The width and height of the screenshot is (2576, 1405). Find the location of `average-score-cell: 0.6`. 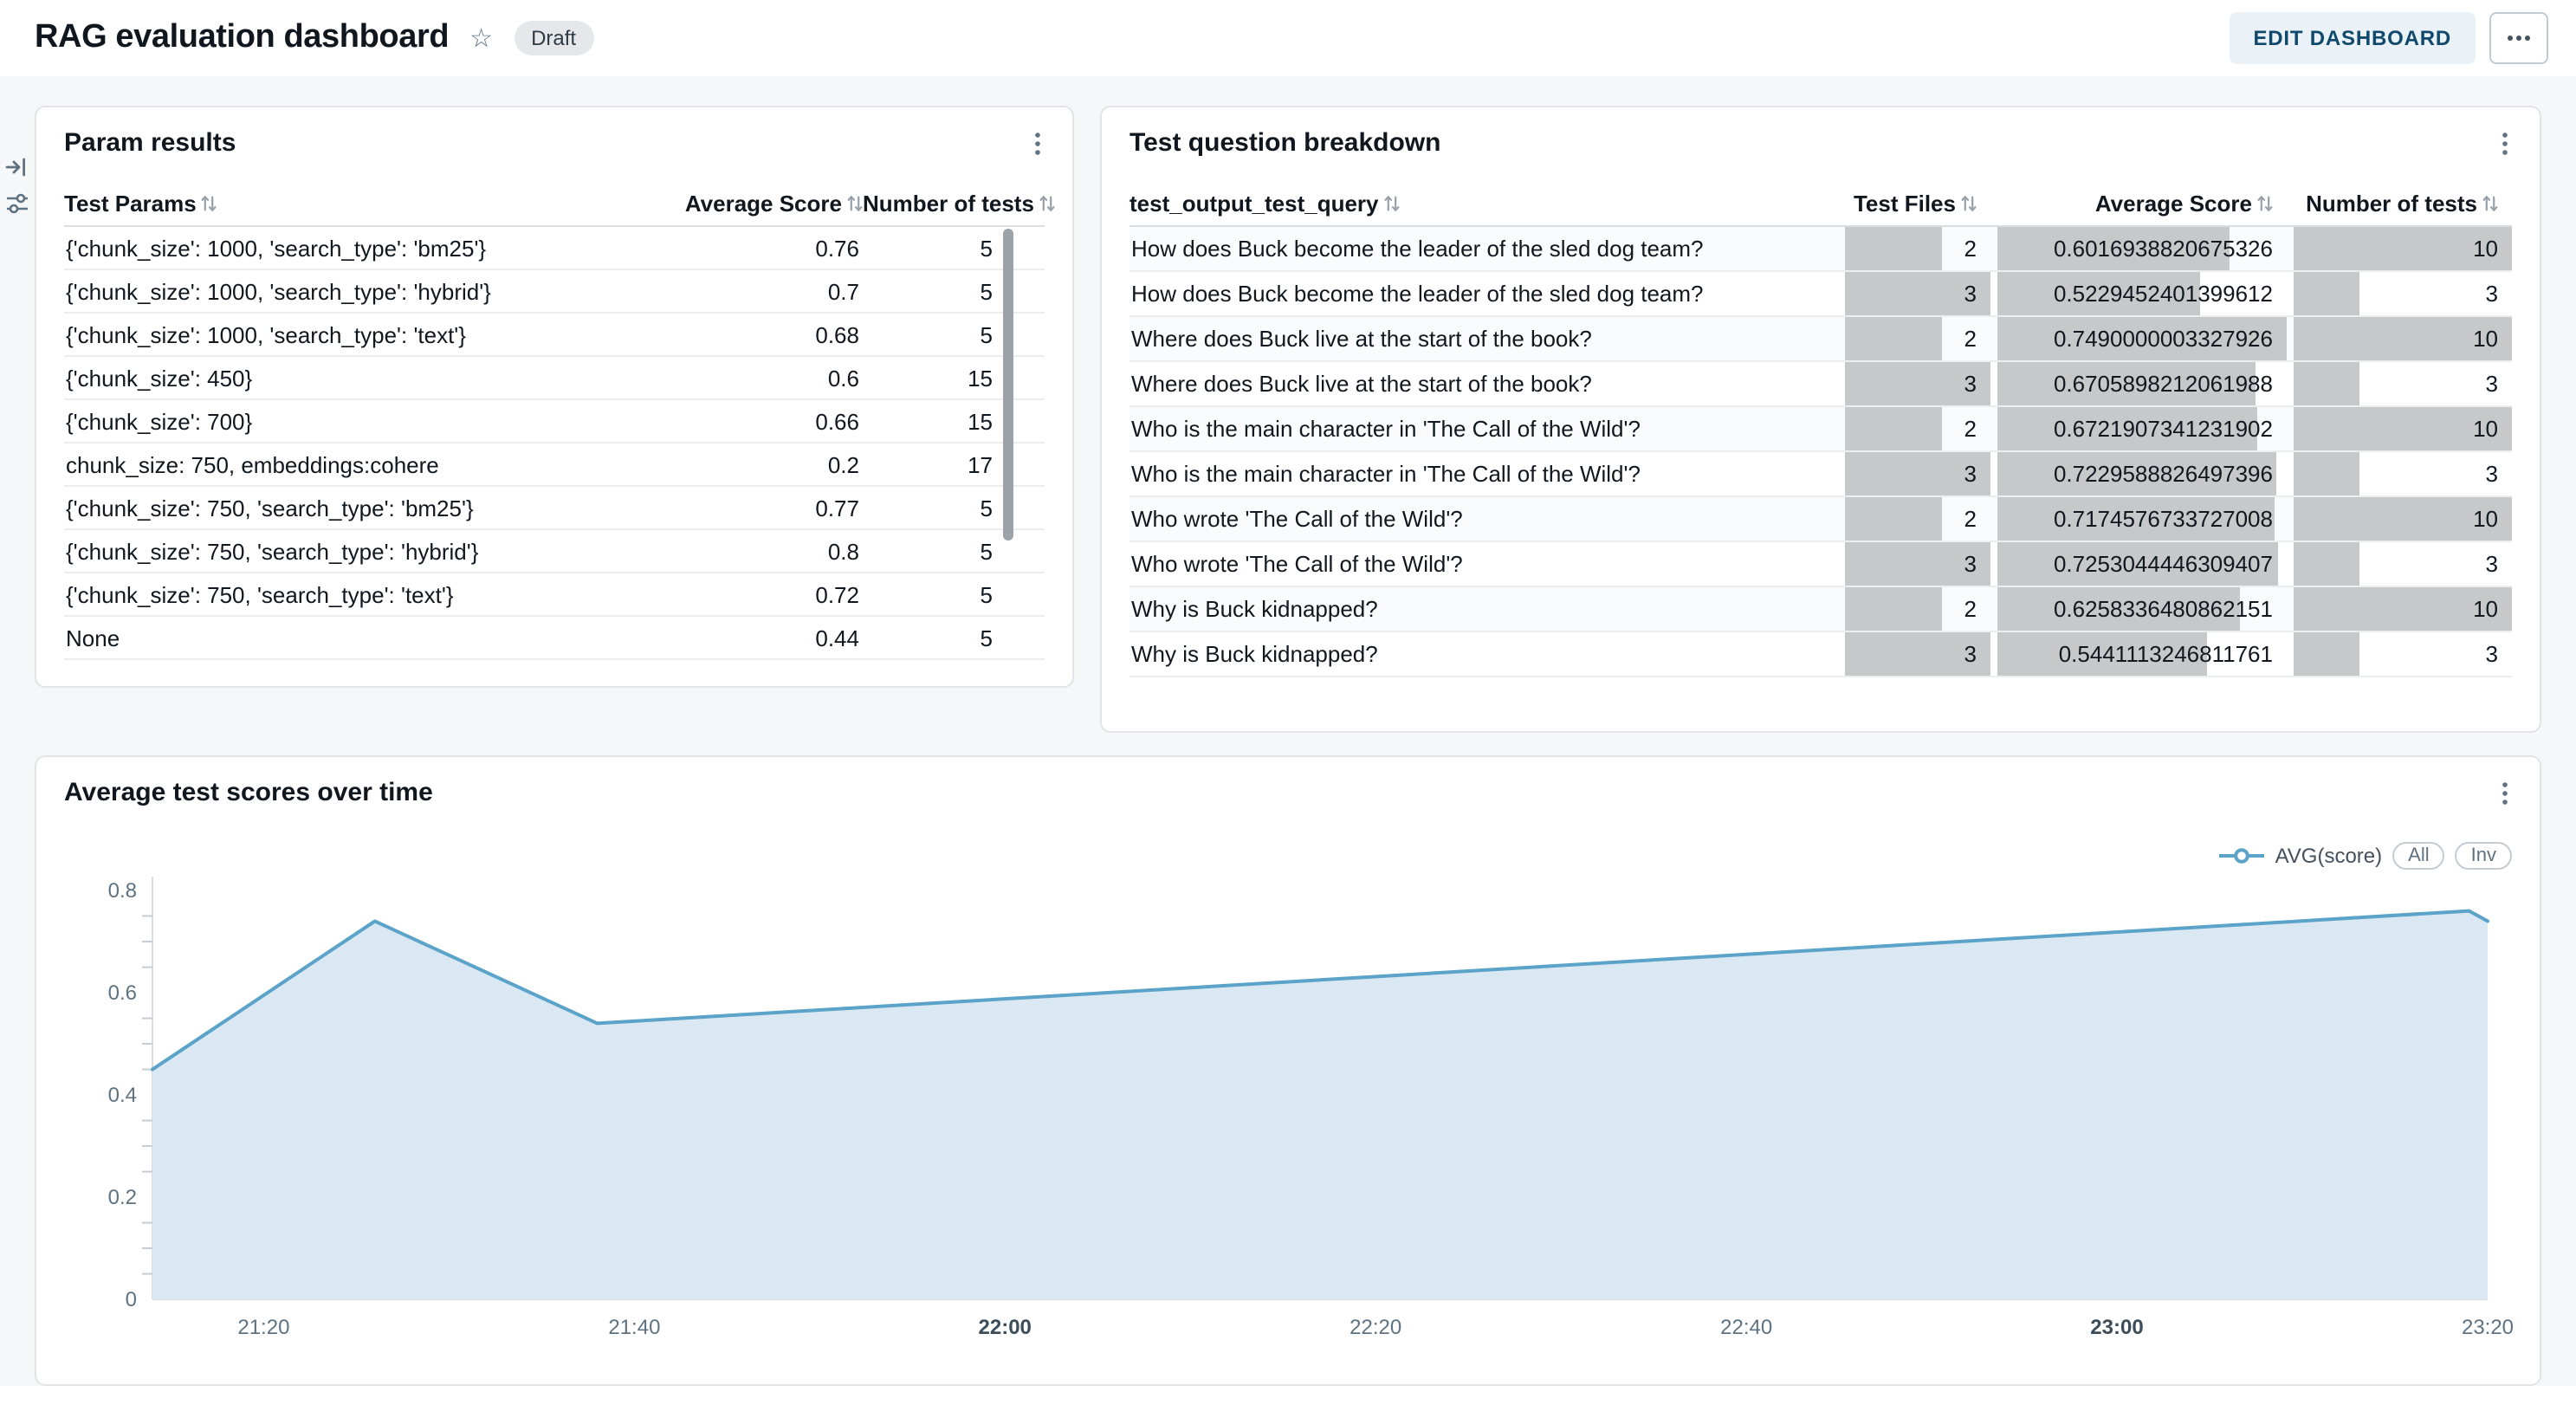

average-score-cell: 0.6 is located at coordinates (763, 378).